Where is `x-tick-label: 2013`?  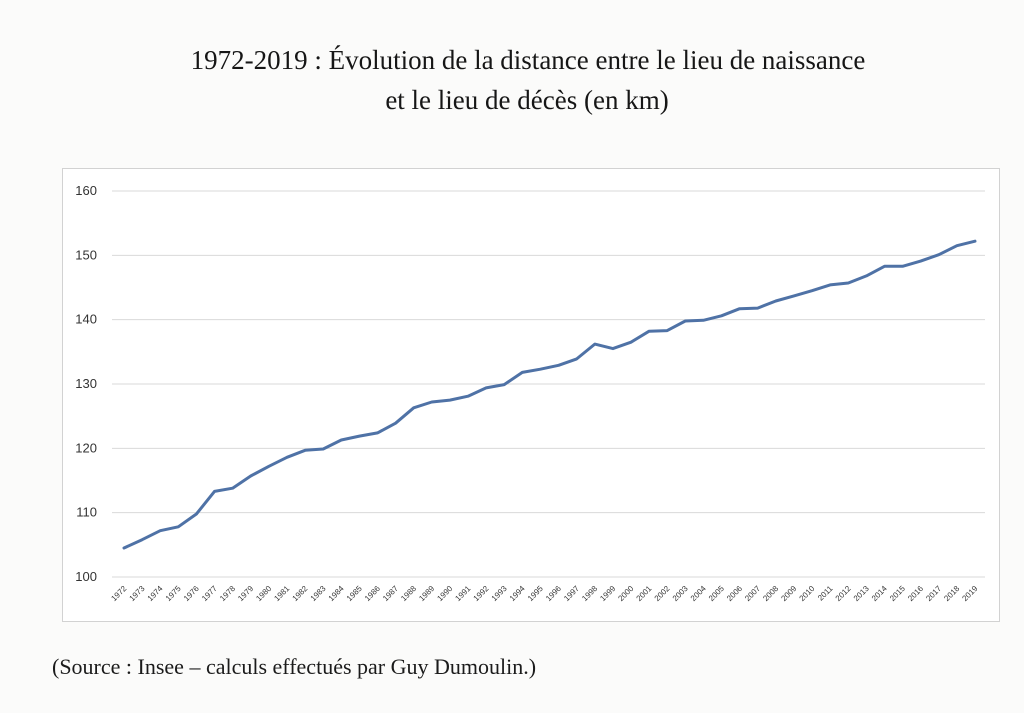
x-tick-label: 2013 is located at coordinates (861, 593).